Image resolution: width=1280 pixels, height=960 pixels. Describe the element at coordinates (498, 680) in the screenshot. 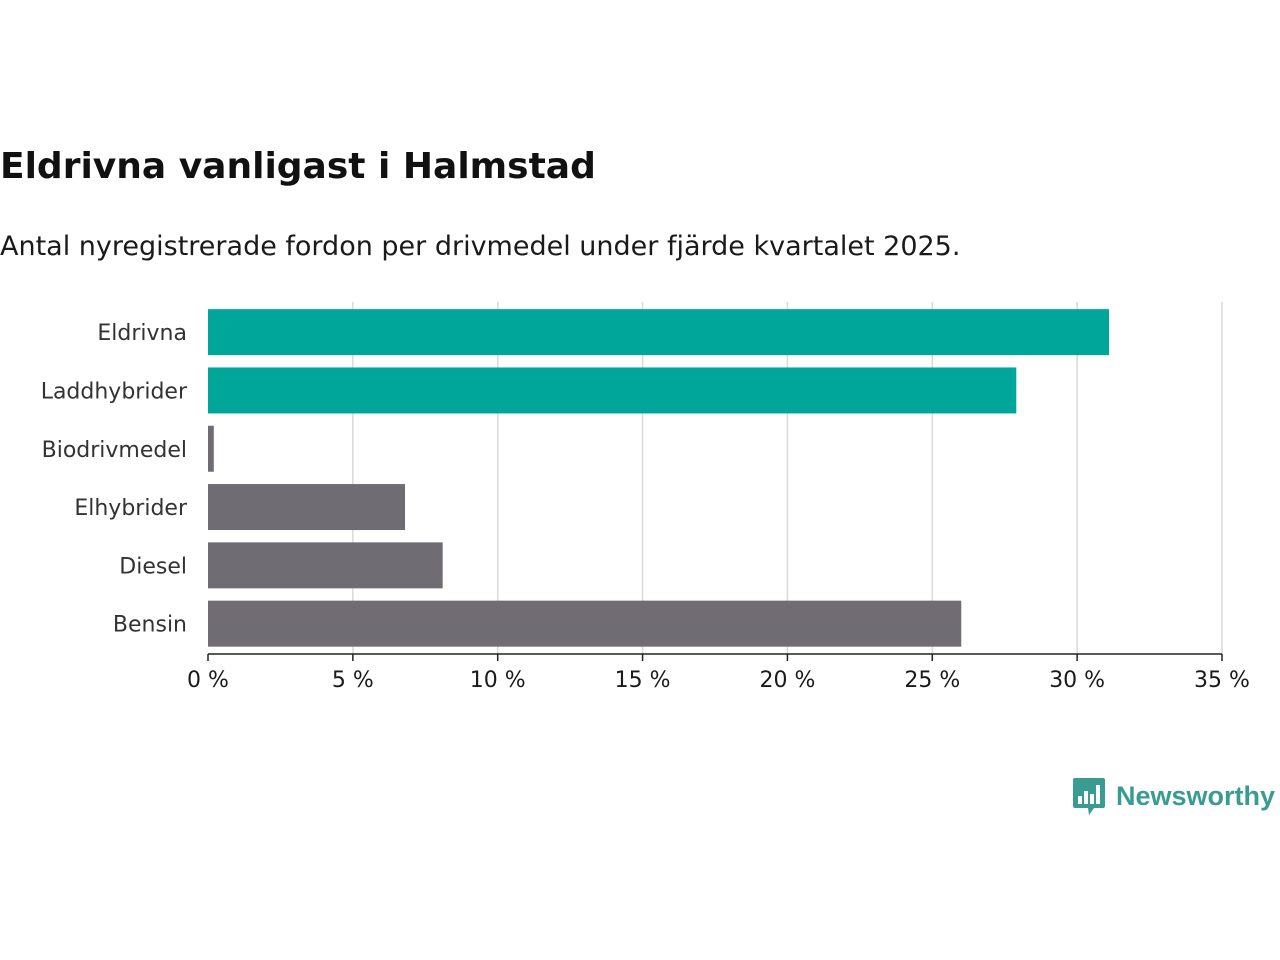

I see `x-tick-label: 10 %` at that location.